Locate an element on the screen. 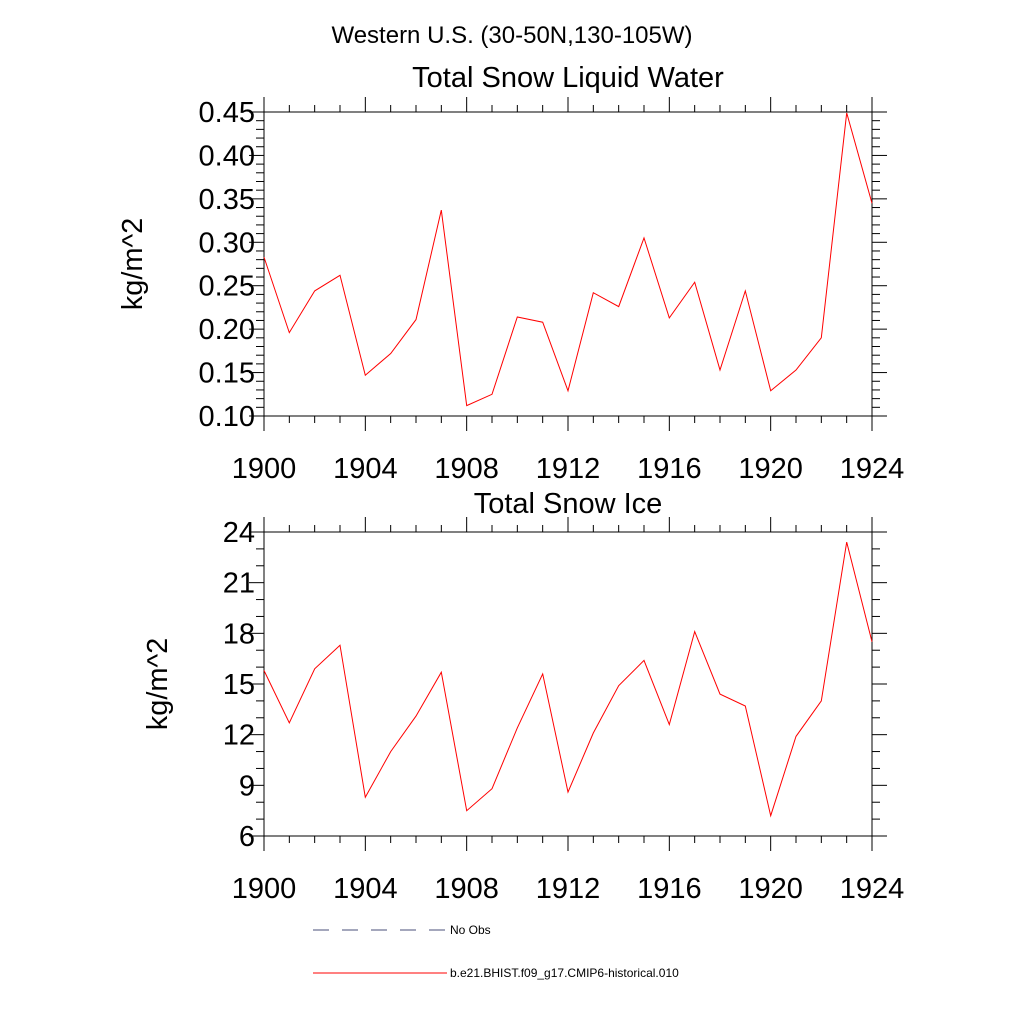 The height and width of the screenshot is (1029, 1024). chart-1-ytick-label: 24 is located at coordinates (239, 533).